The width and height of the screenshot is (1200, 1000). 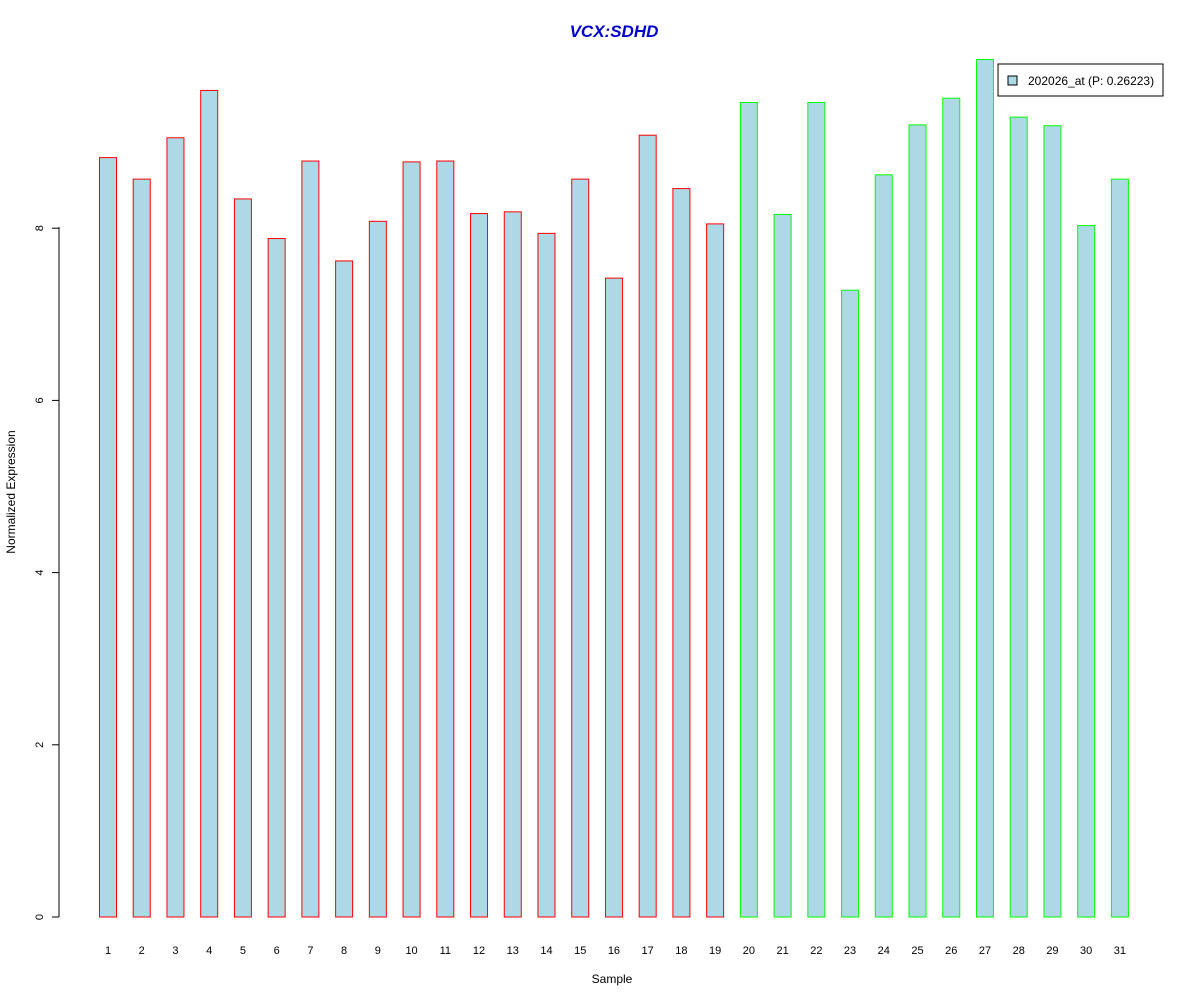 I want to click on x-tick-label: 15, so click(x=580, y=951).